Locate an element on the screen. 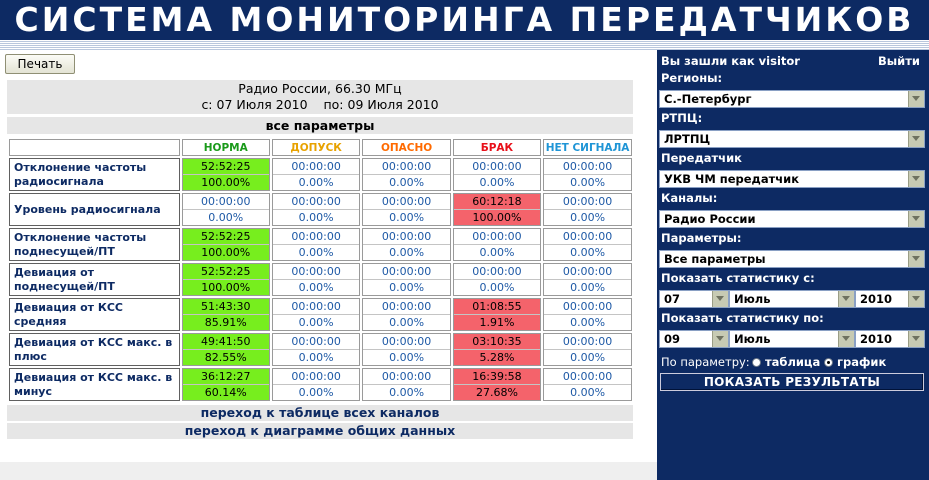  radio-chart is located at coordinates (828, 362).